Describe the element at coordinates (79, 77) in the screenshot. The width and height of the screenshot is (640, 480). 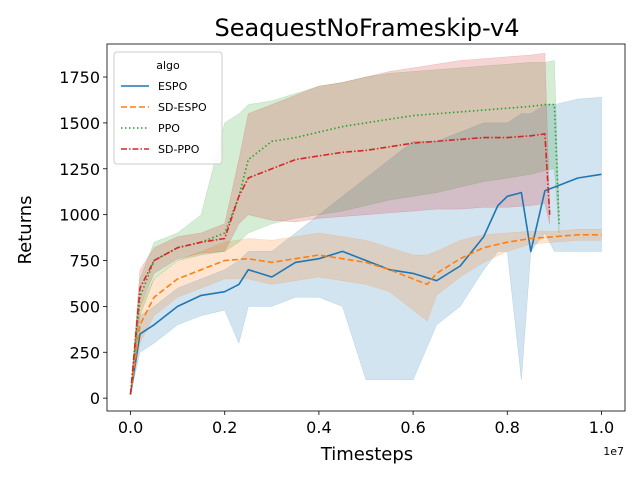
I see `y-tick-label: 1750` at that location.